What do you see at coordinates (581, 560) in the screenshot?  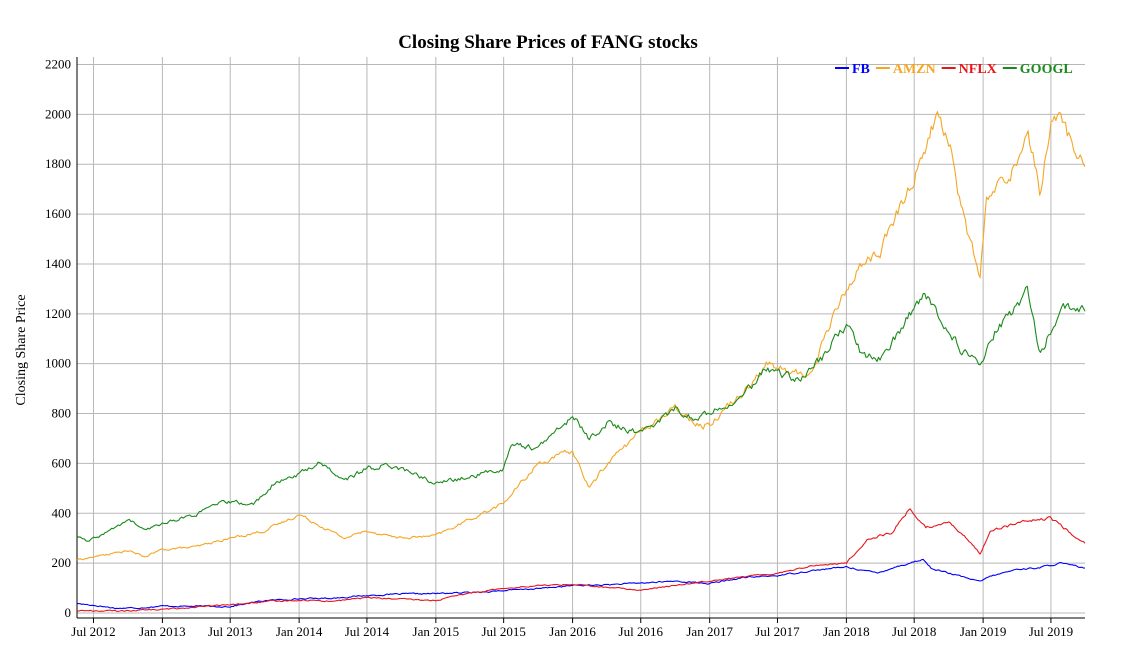 I see `series-line-nflx` at bounding box center [581, 560].